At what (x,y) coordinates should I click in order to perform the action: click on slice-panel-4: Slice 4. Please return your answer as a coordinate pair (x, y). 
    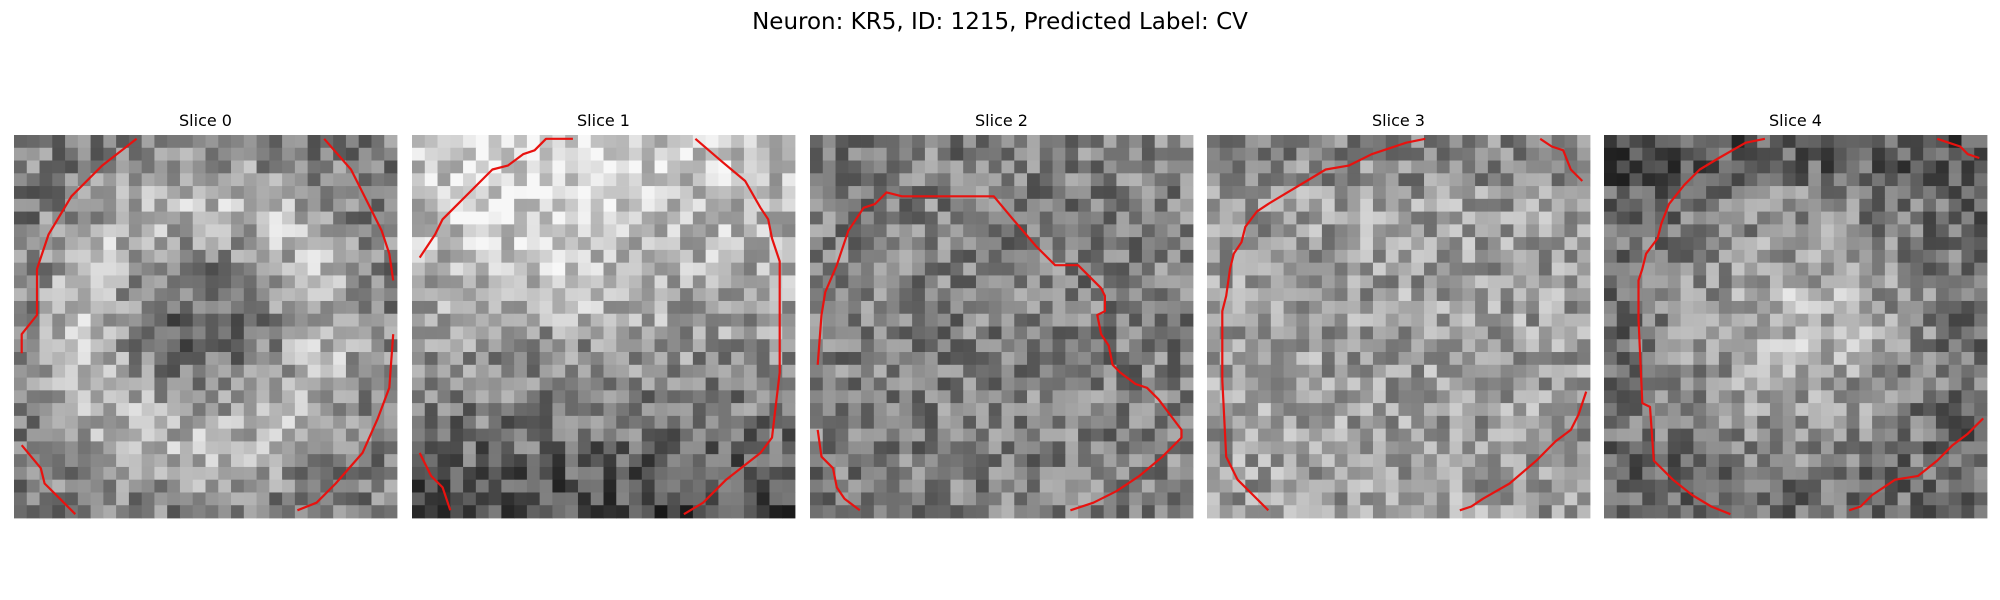
    Looking at the image, I should click on (1796, 315).